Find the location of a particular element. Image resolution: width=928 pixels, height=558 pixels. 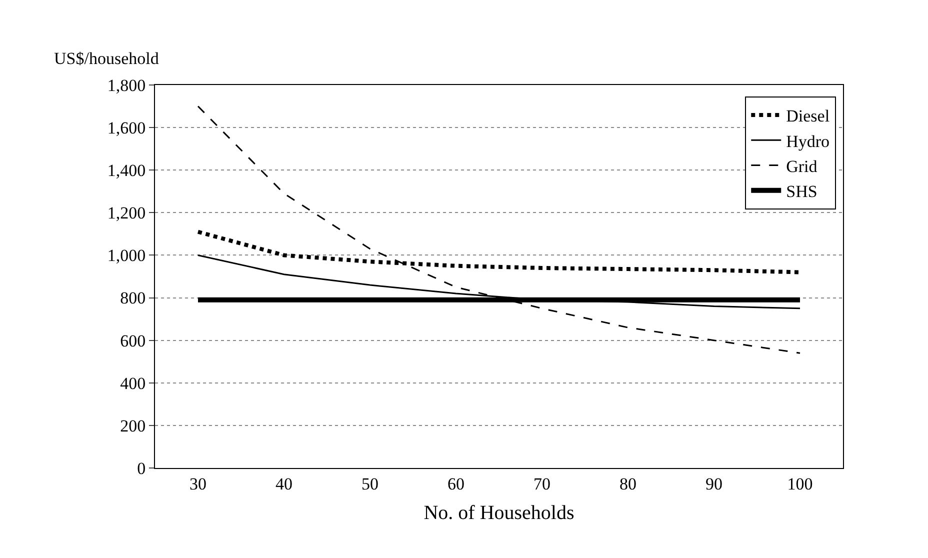

y-tick-label: 0 is located at coordinates (141, 468).